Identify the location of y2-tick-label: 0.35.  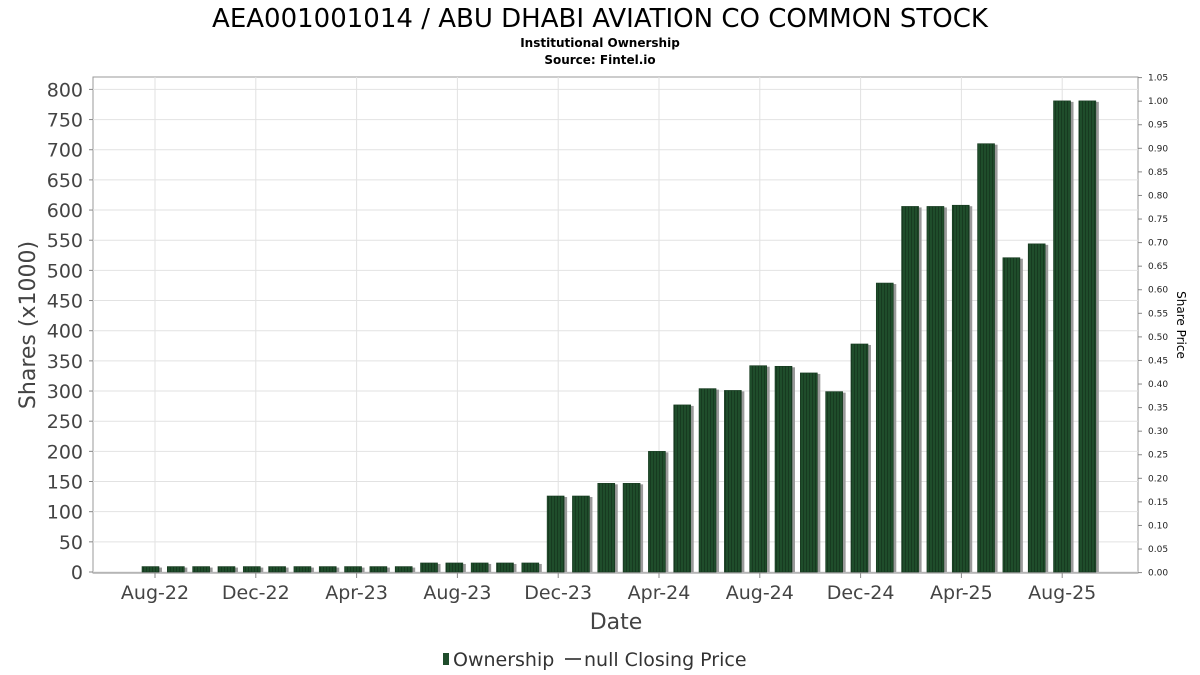
(1158, 409).